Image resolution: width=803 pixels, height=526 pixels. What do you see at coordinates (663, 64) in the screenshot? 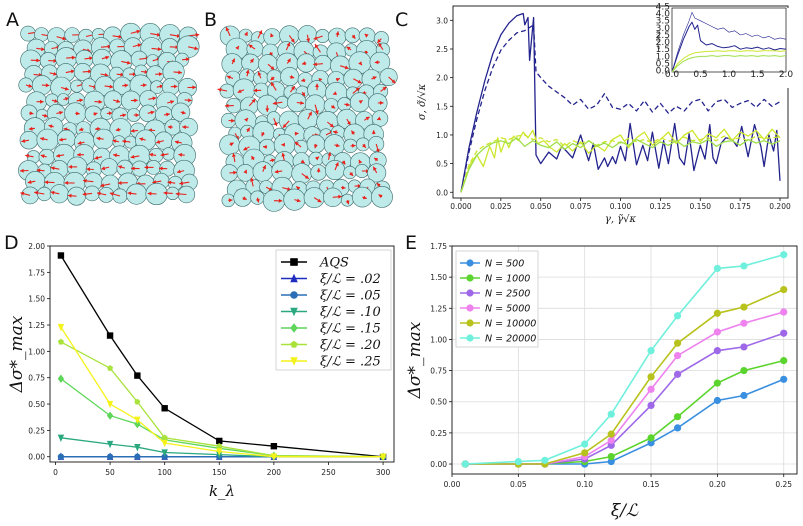
I see `inset-y-tick-label: 0.5` at bounding box center [663, 64].